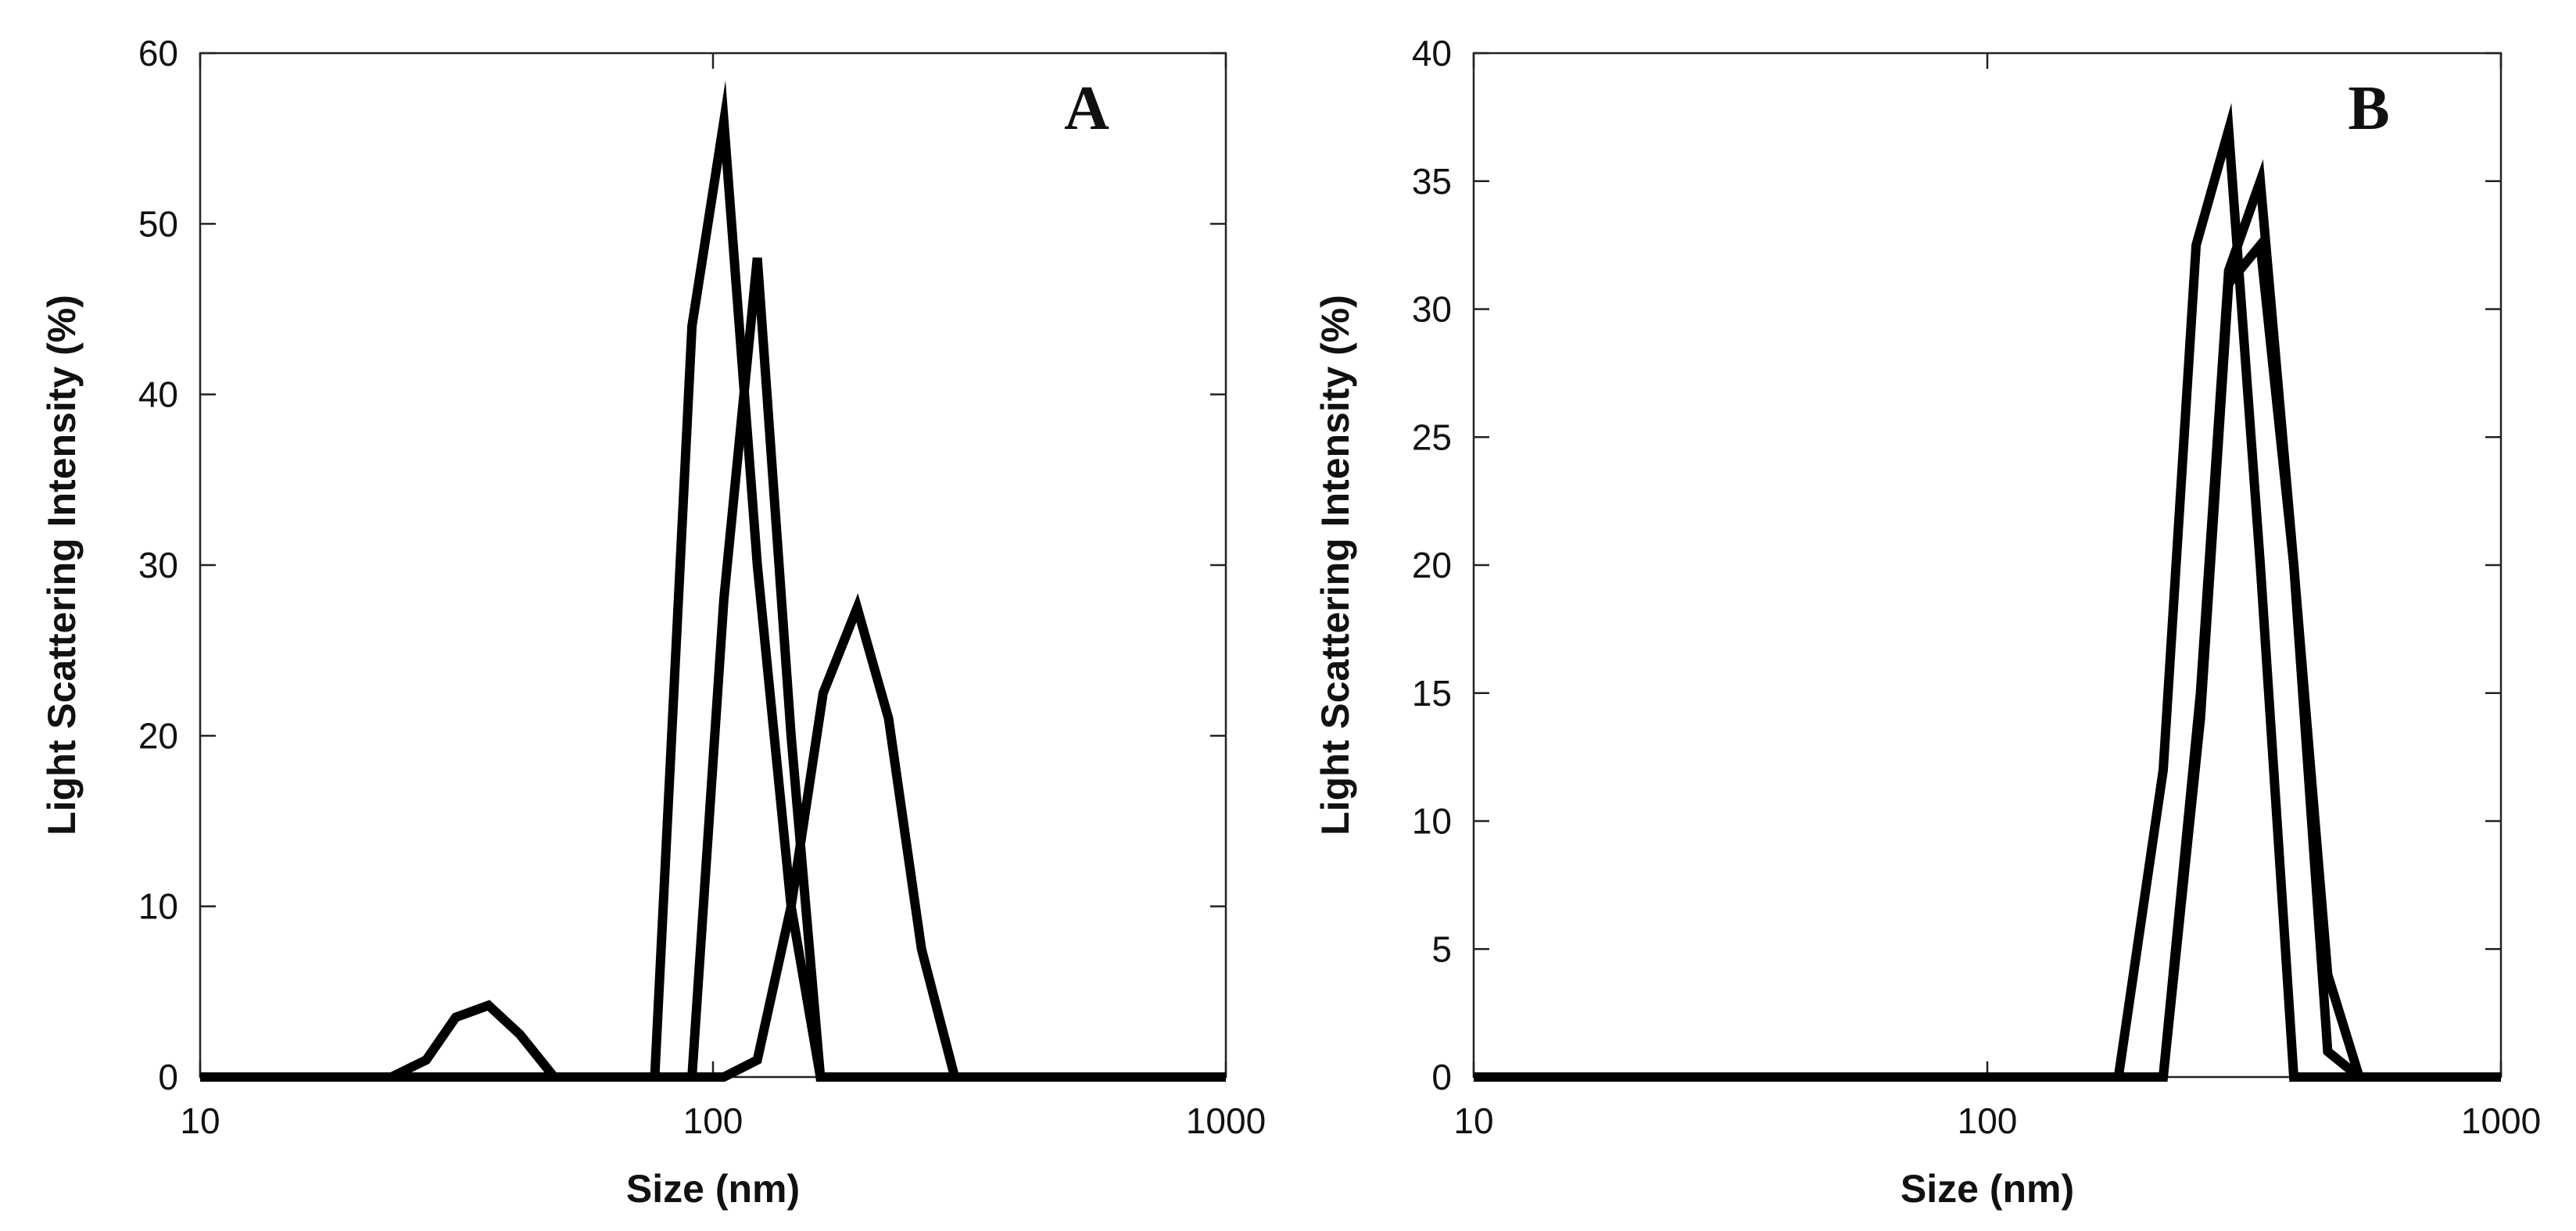 The image size is (2576, 1231). Describe the element at coordinates (158, 565) in the screenshot. I see `chart-a-y-tick-label: 30` at that location.